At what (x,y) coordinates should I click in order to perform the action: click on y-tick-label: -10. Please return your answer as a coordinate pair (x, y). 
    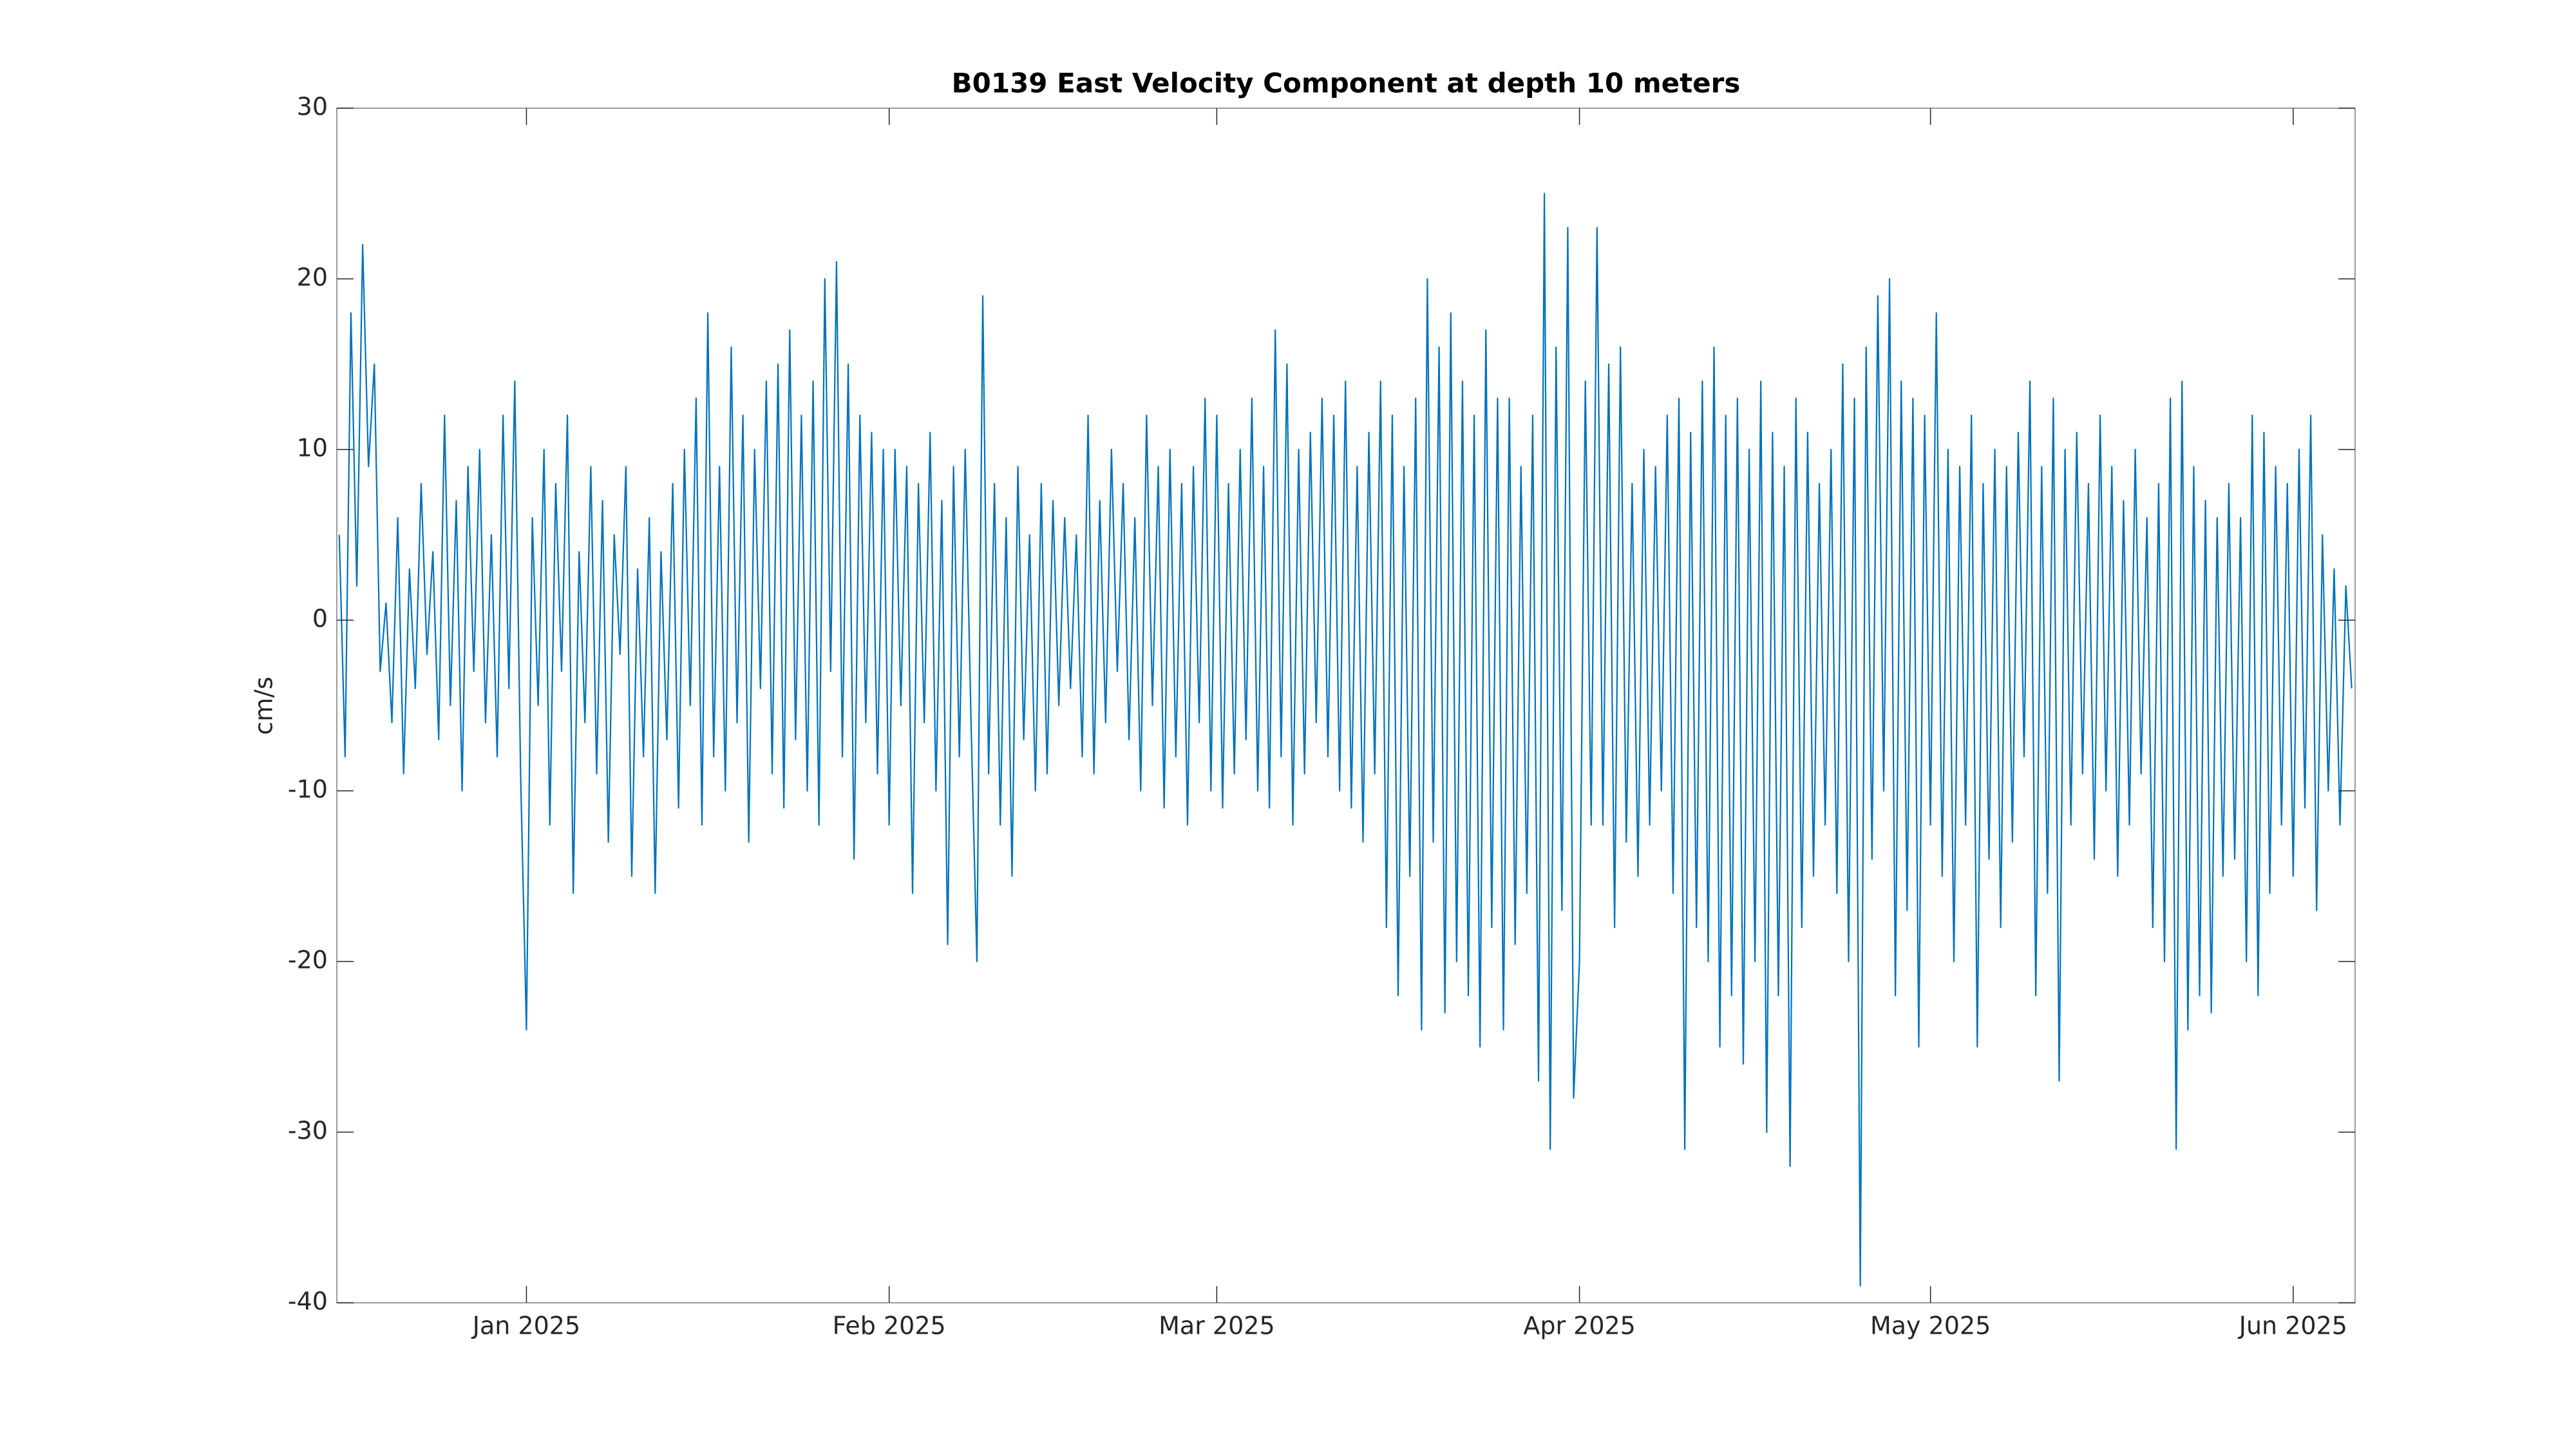
    Looking at the image, I should click on (308, 789).